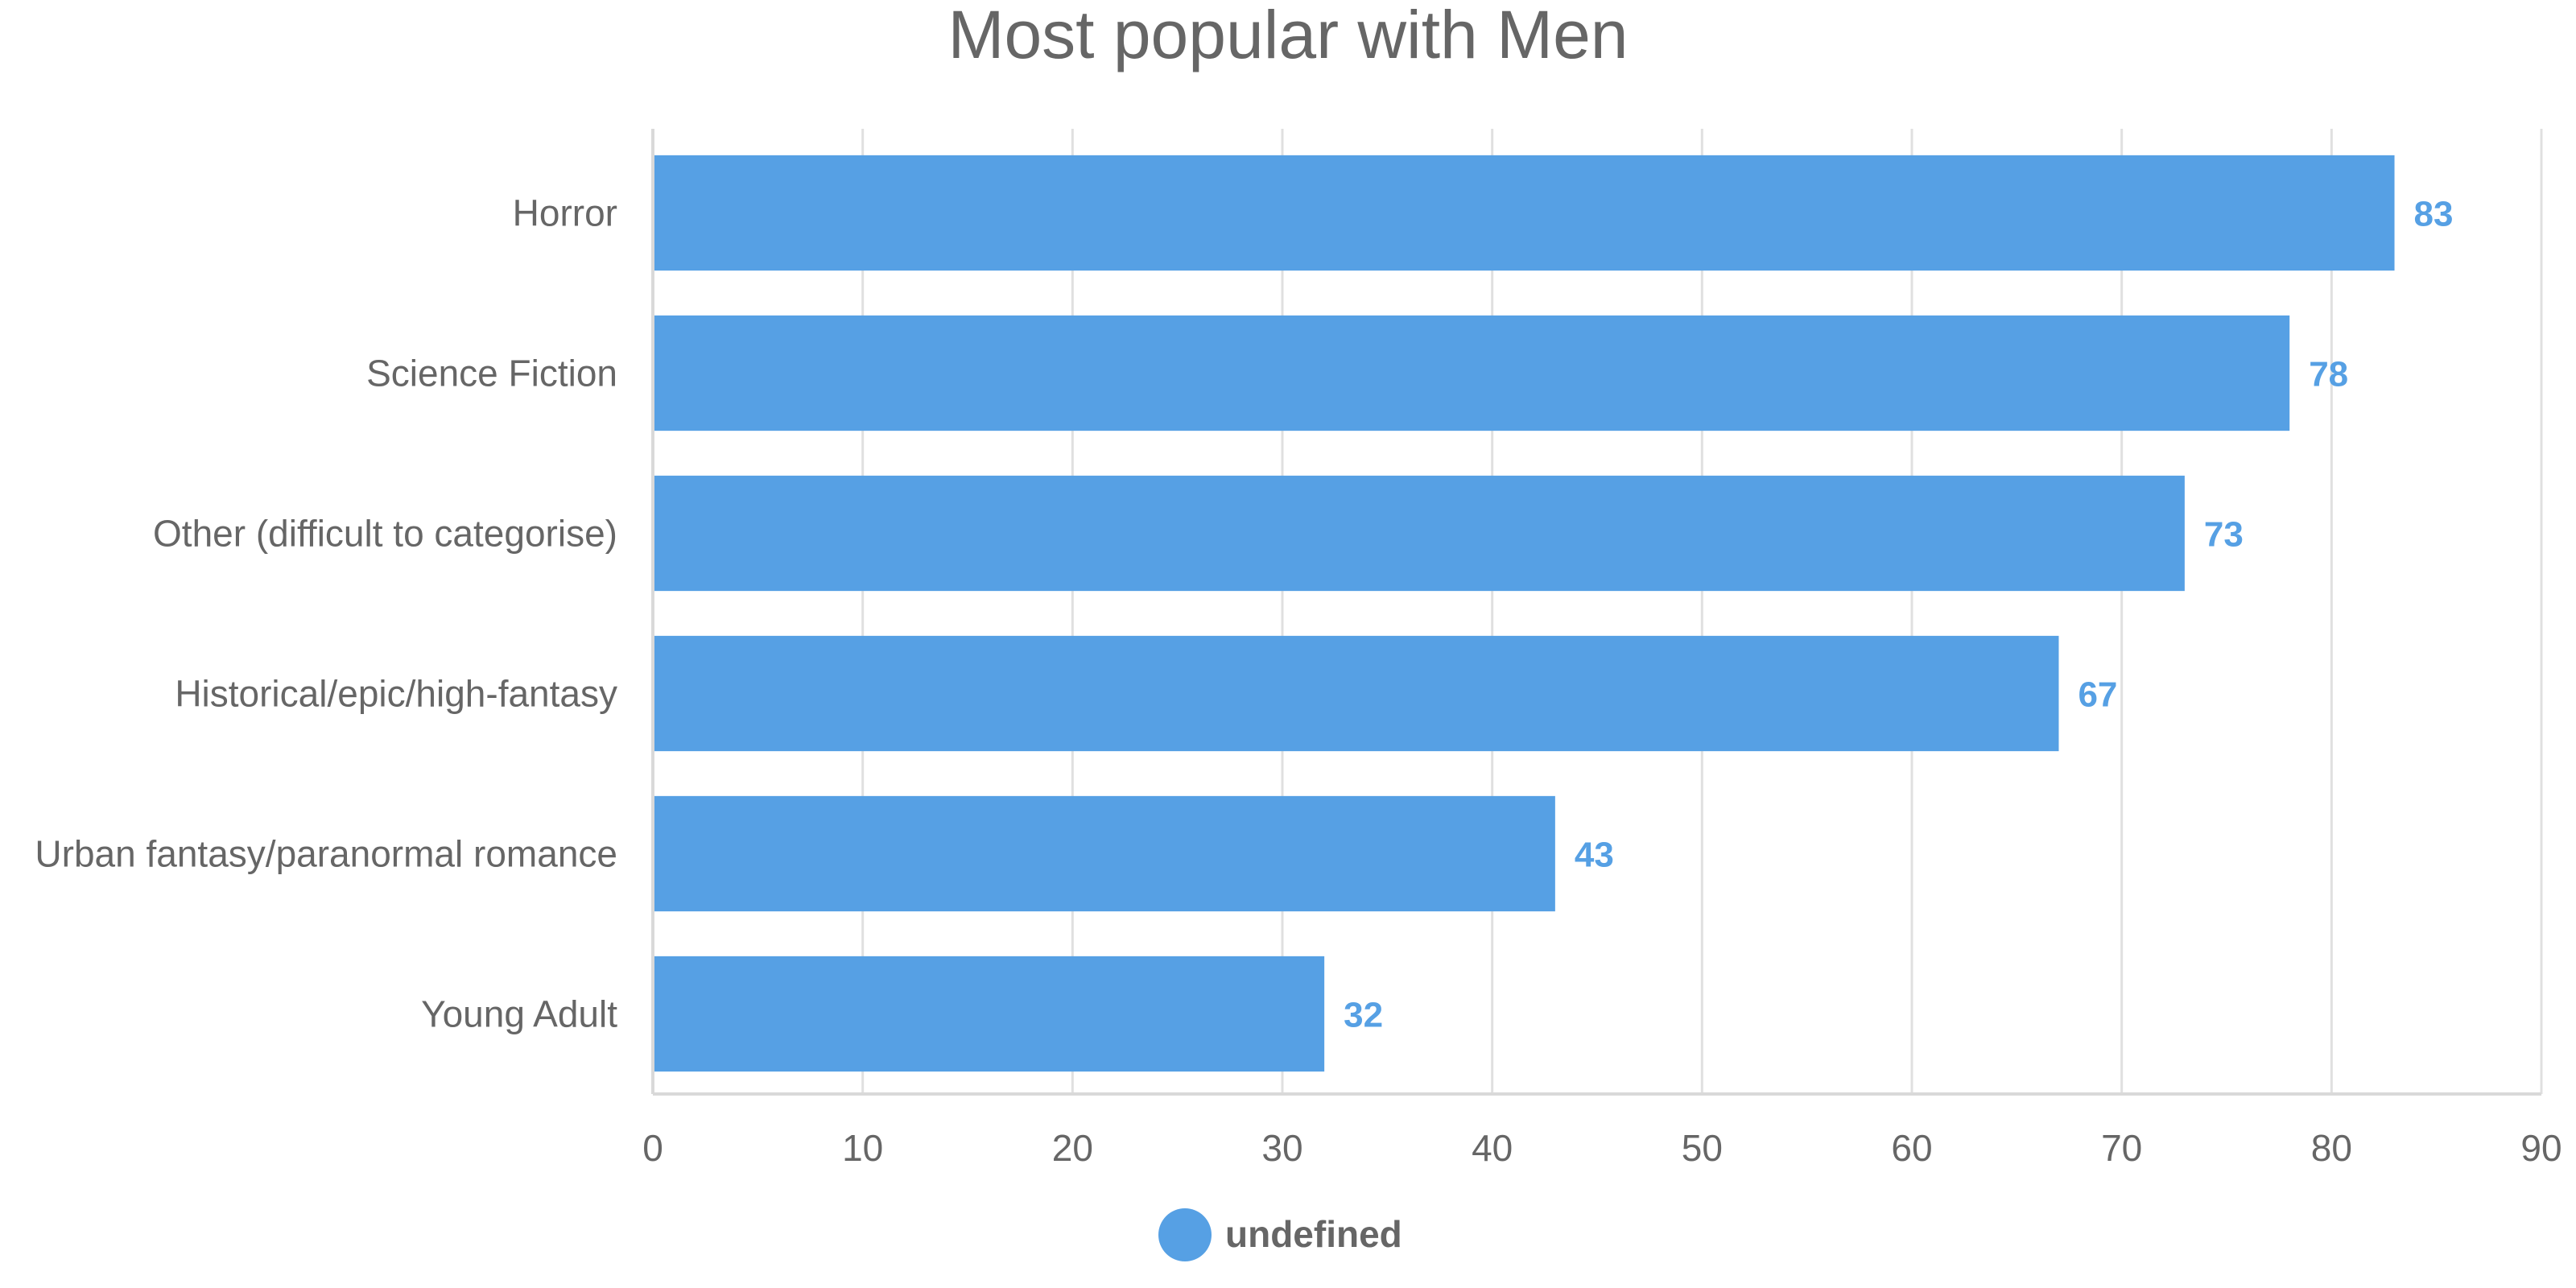 The height and width of the screenshot is (1288, 2576). I want to click on category-label: Young Adult, so click(519, 1014).